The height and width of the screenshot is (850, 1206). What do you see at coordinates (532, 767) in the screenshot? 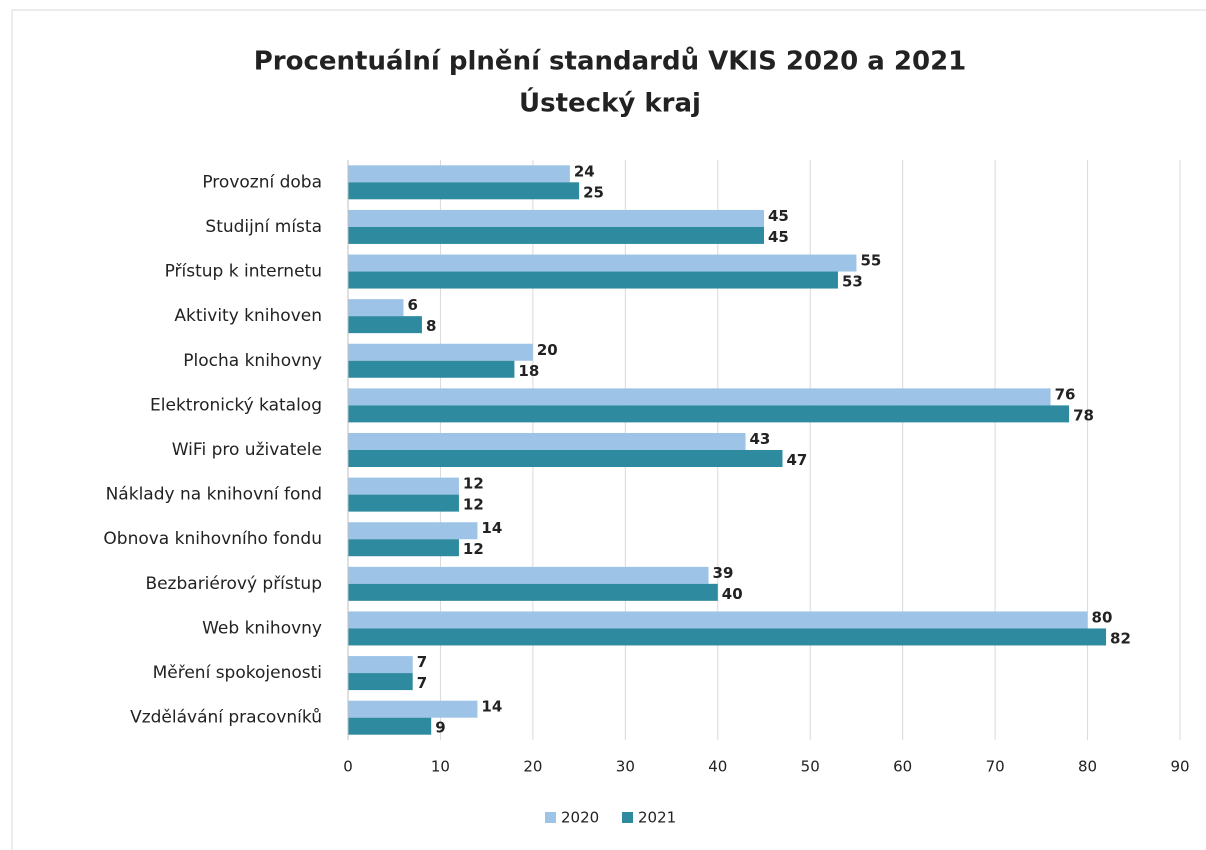
I see `x-tick-label: 20` at bounding box center [532, 767].